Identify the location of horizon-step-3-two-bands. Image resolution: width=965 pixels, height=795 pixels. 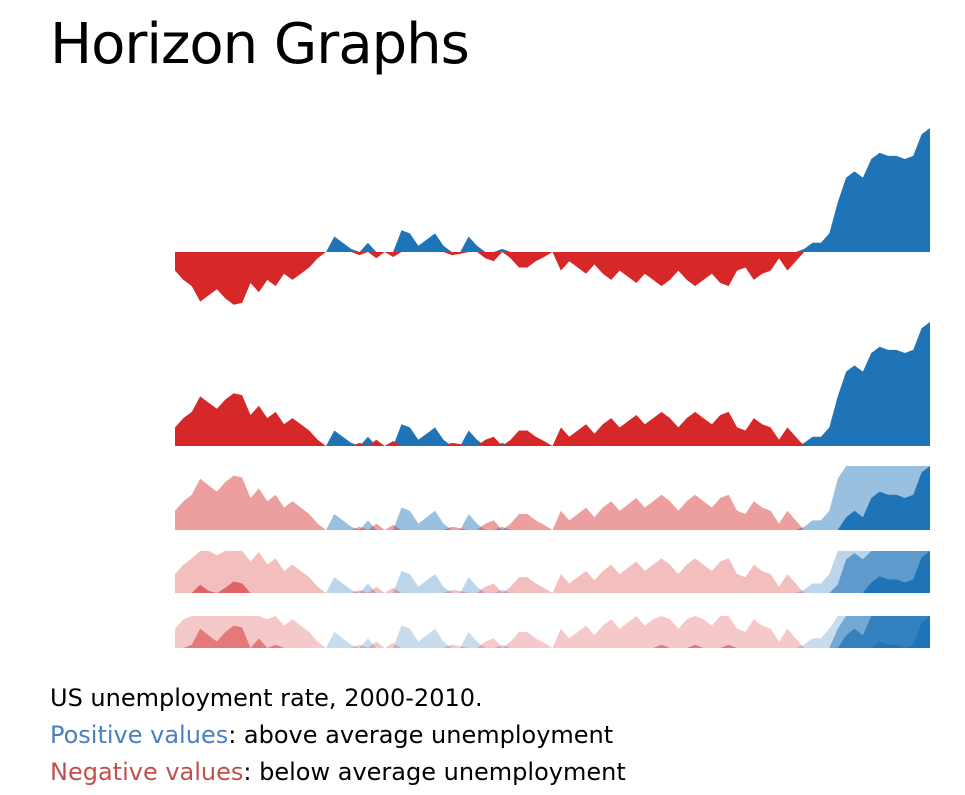
(552, 498).